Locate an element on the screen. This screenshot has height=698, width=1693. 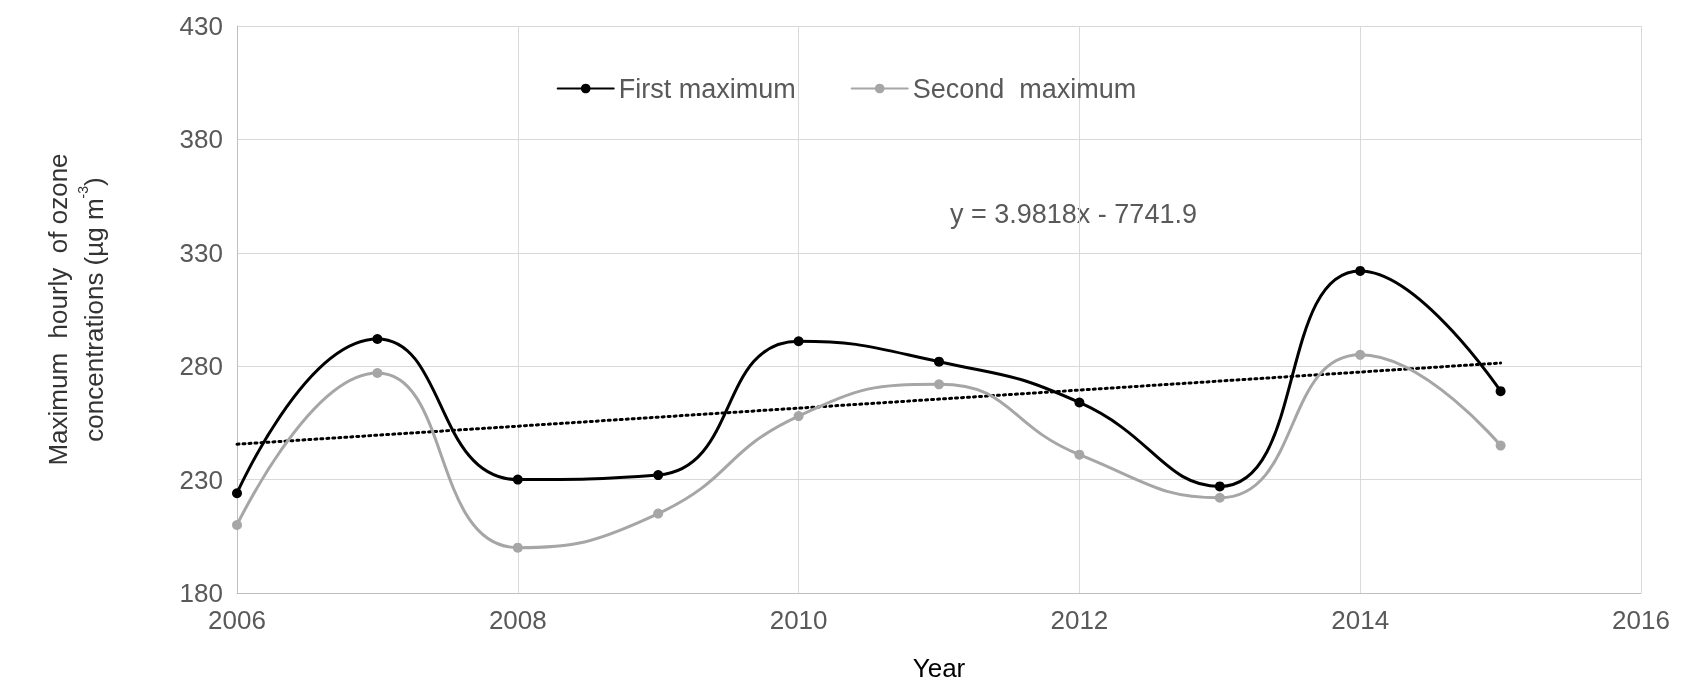
x-tick-label: 2008 is located at coordinates (517, 620).